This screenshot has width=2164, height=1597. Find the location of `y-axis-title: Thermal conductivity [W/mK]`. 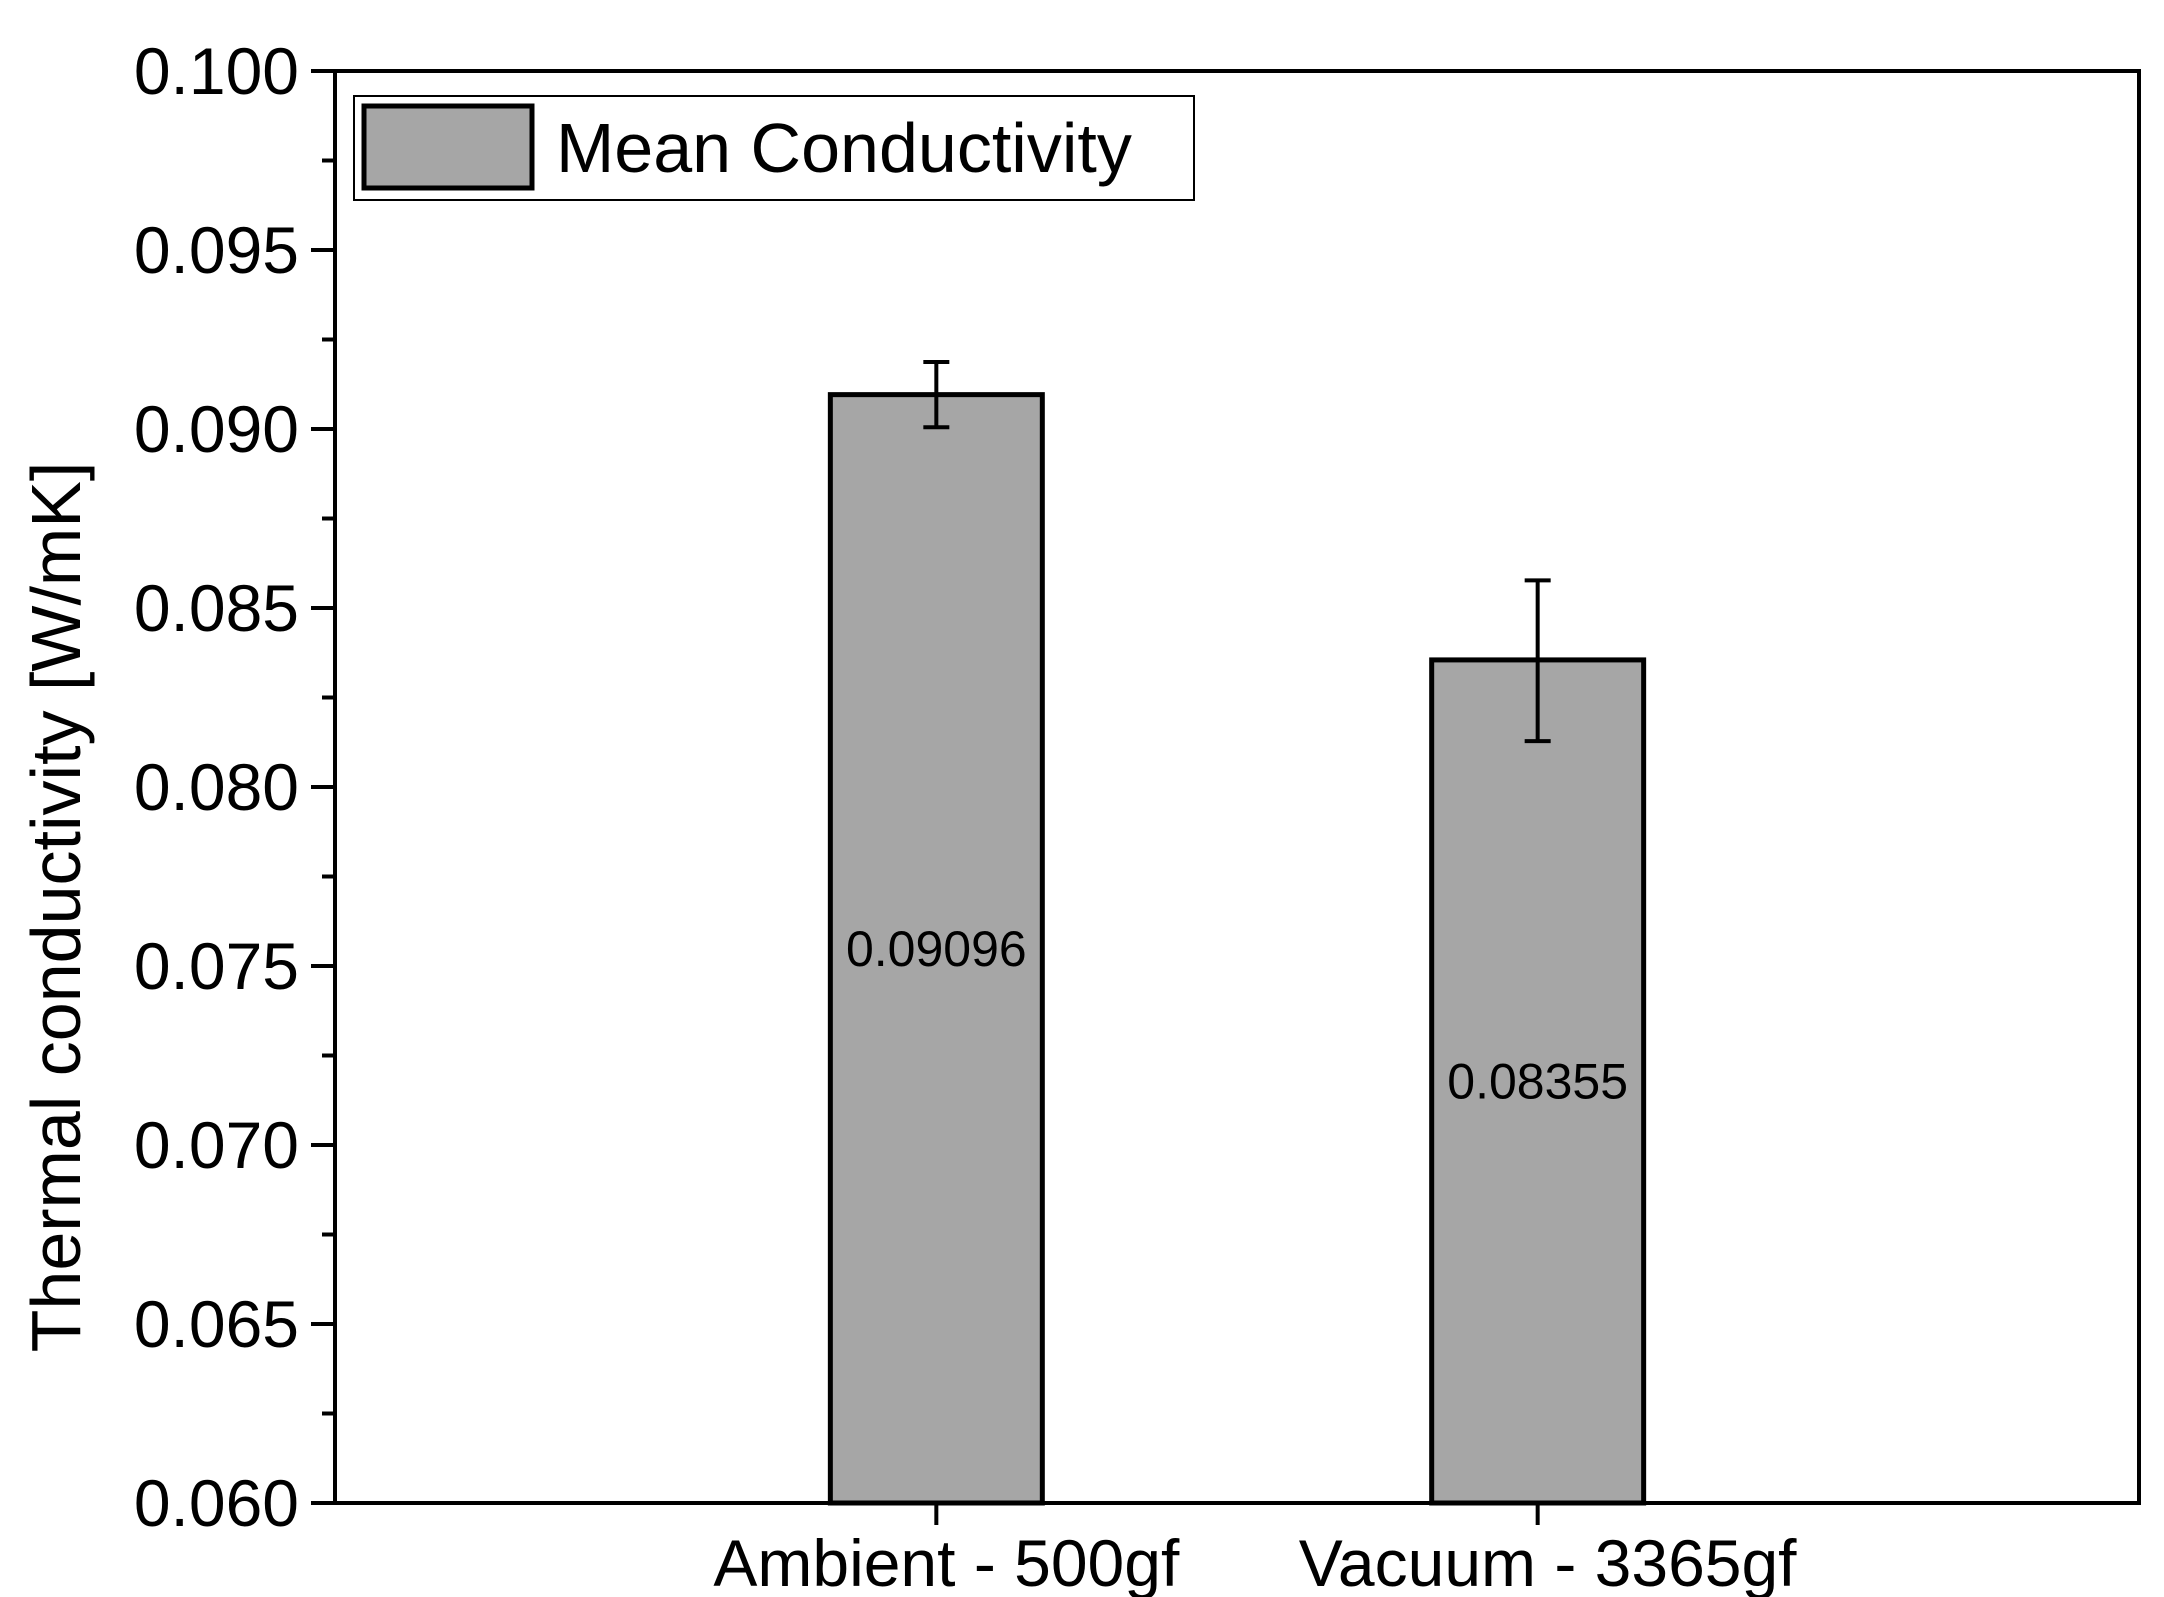

y-axis-title: Thermal conductivity [W/mK] is located at coordinates (56, 907).